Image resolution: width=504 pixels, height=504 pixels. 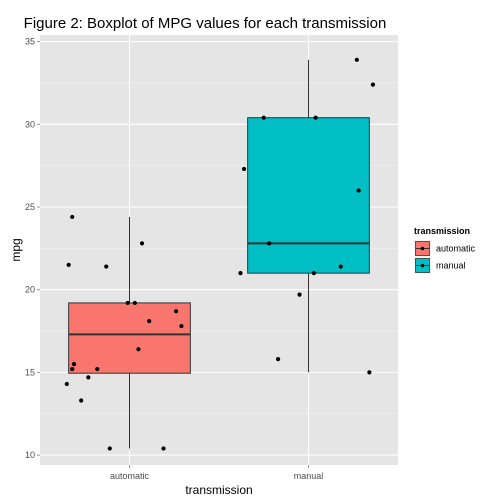 I want to click on x-tick-label: automatic, so click(x=130, y=476).